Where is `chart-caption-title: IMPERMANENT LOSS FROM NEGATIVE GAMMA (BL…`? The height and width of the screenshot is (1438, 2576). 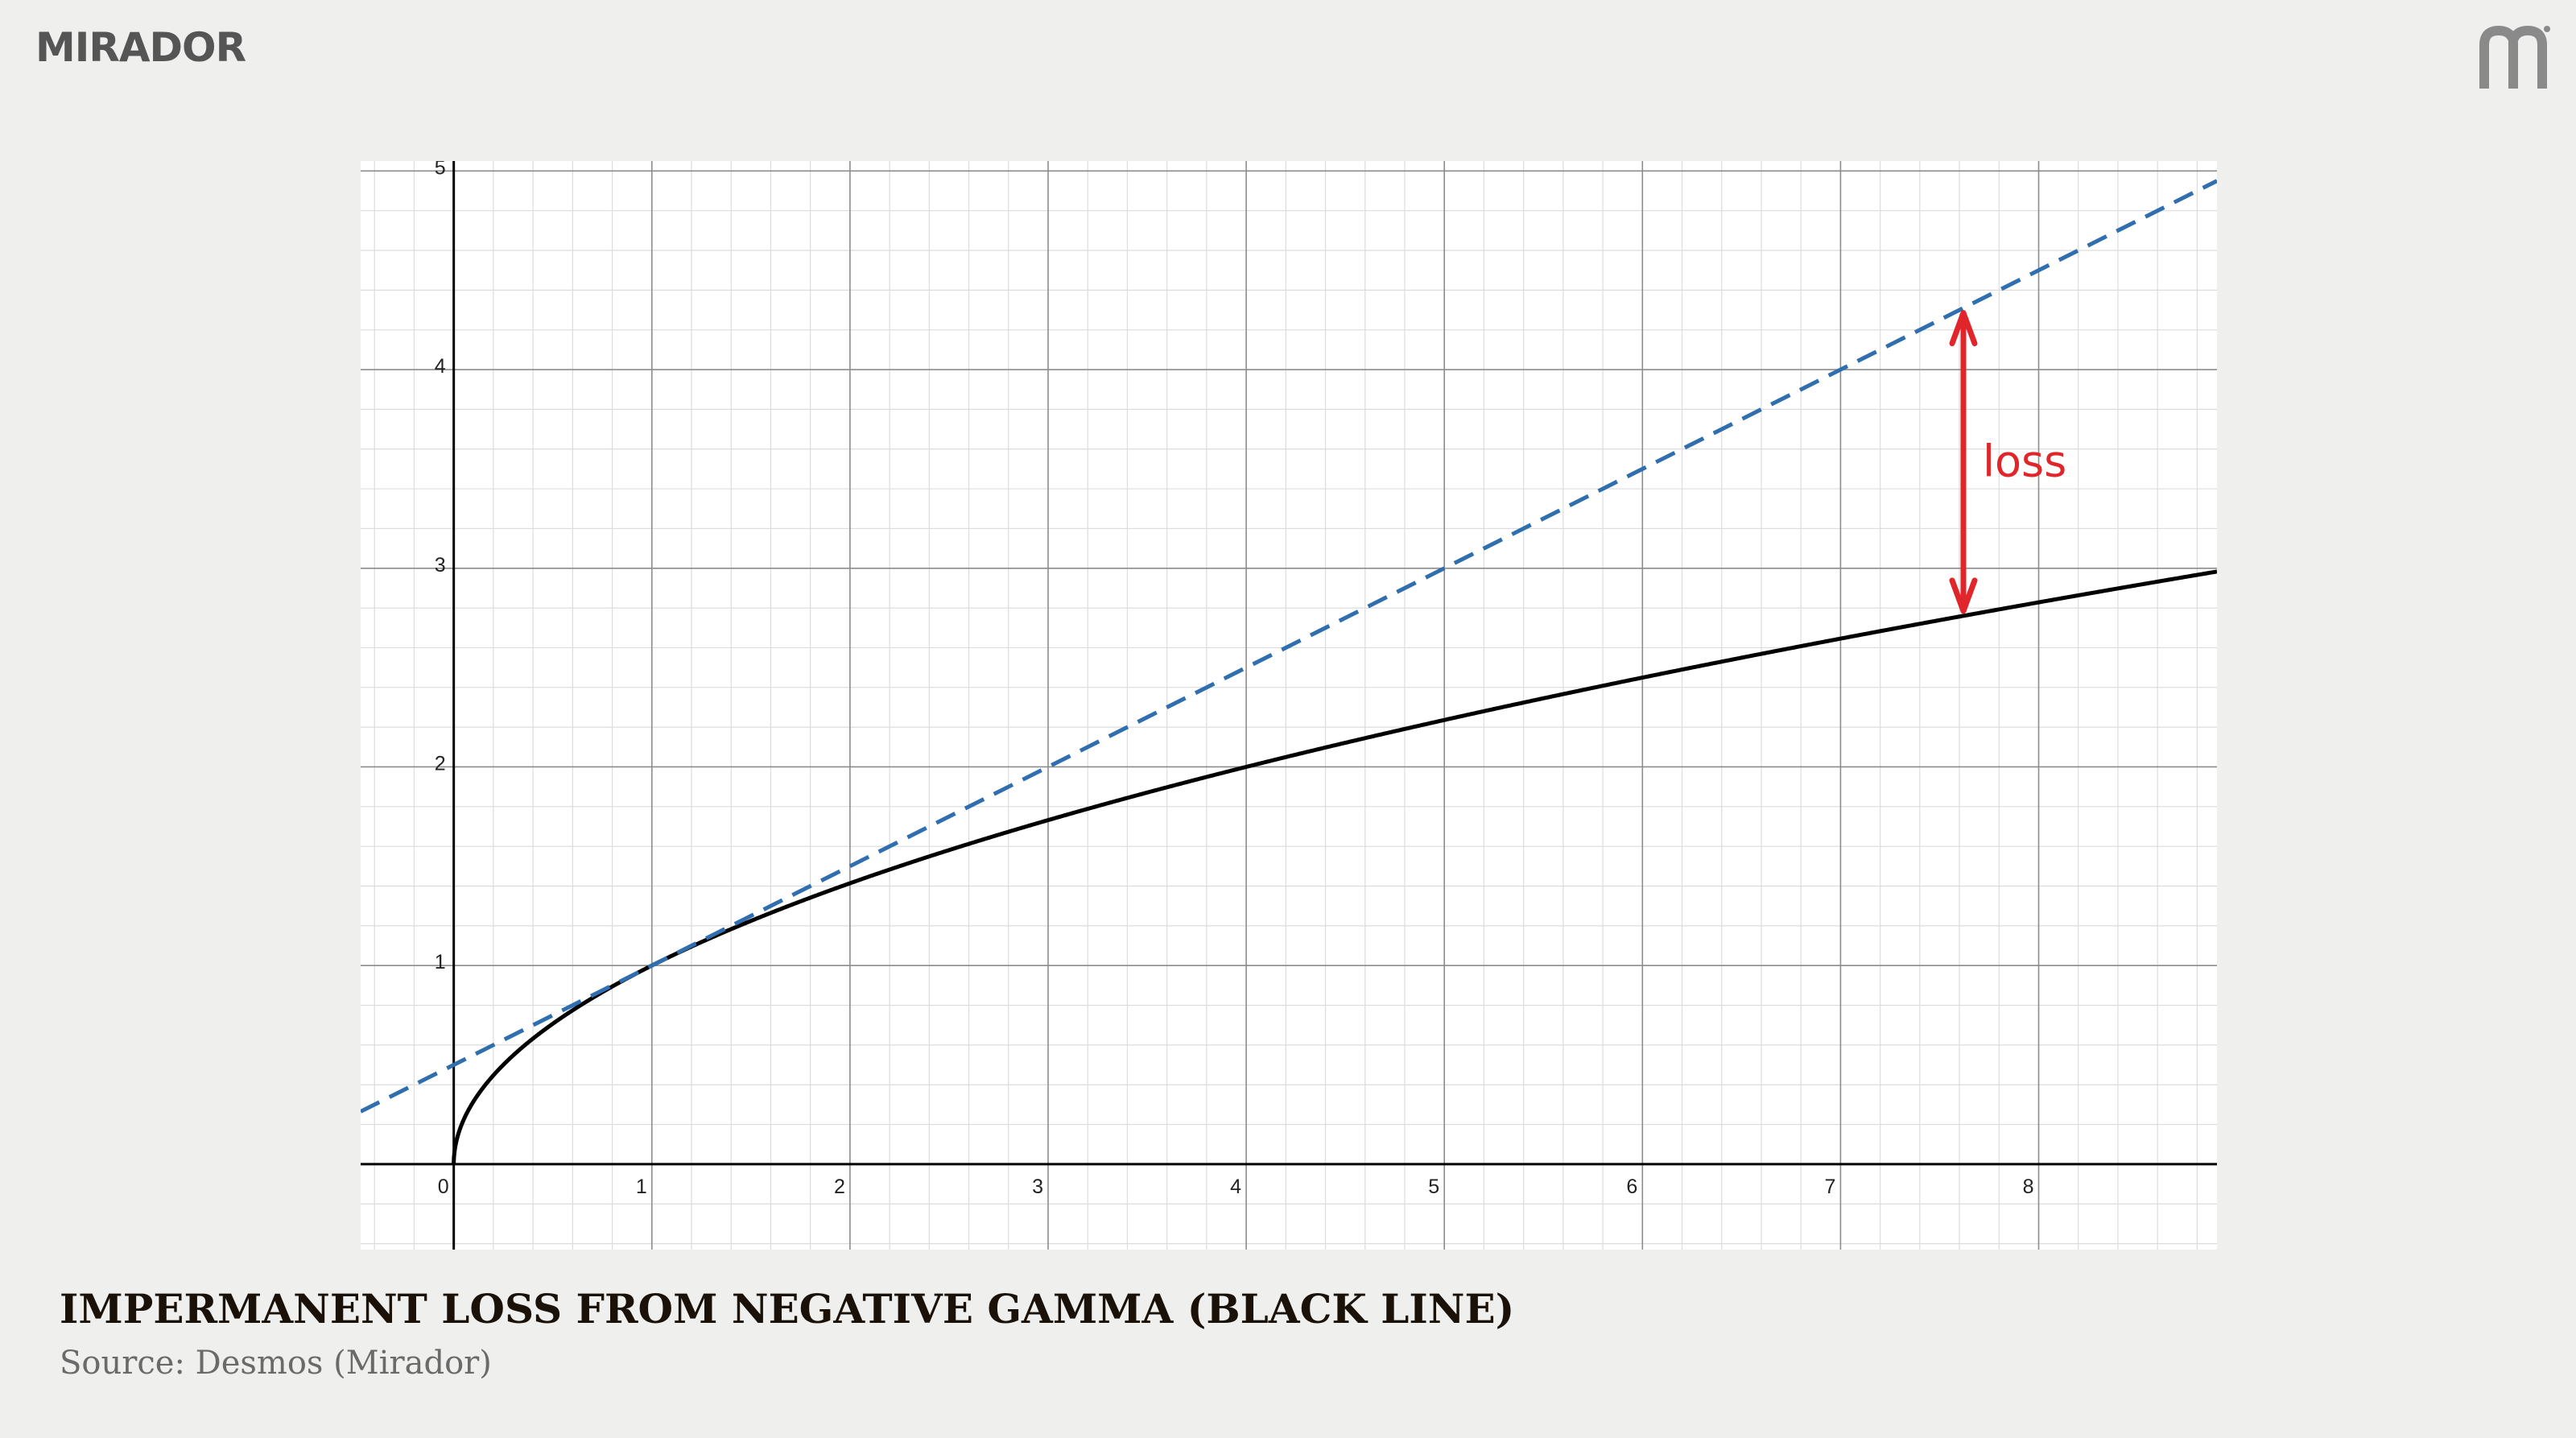 chart-caption-title: IMPERMANENT LOSS FROM NEGATIVE GAMMA (BL… is located at coordinates (787, 1309).